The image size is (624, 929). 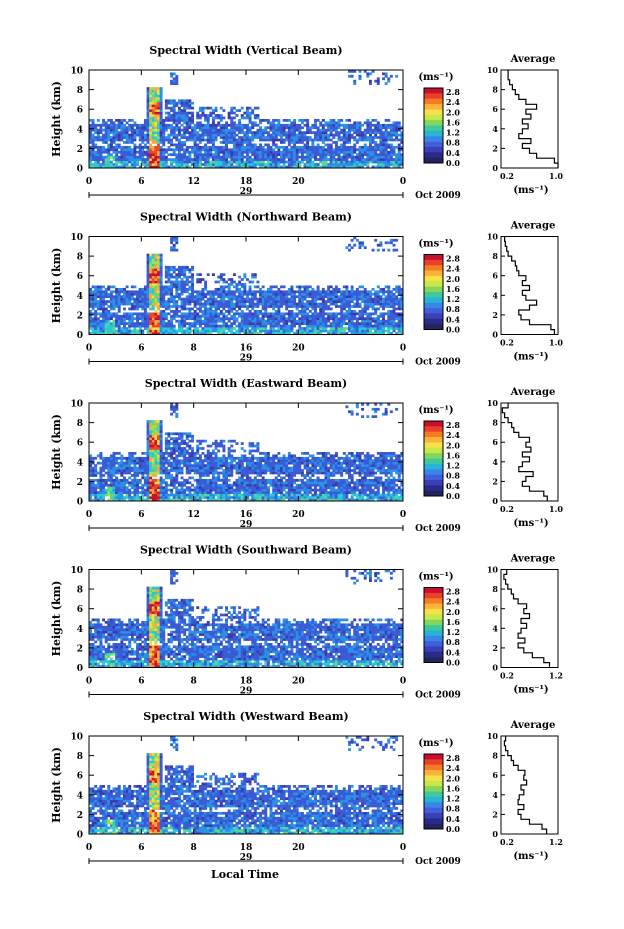 I want to click on y-tick-label: 10, so click(x=76, y=238).